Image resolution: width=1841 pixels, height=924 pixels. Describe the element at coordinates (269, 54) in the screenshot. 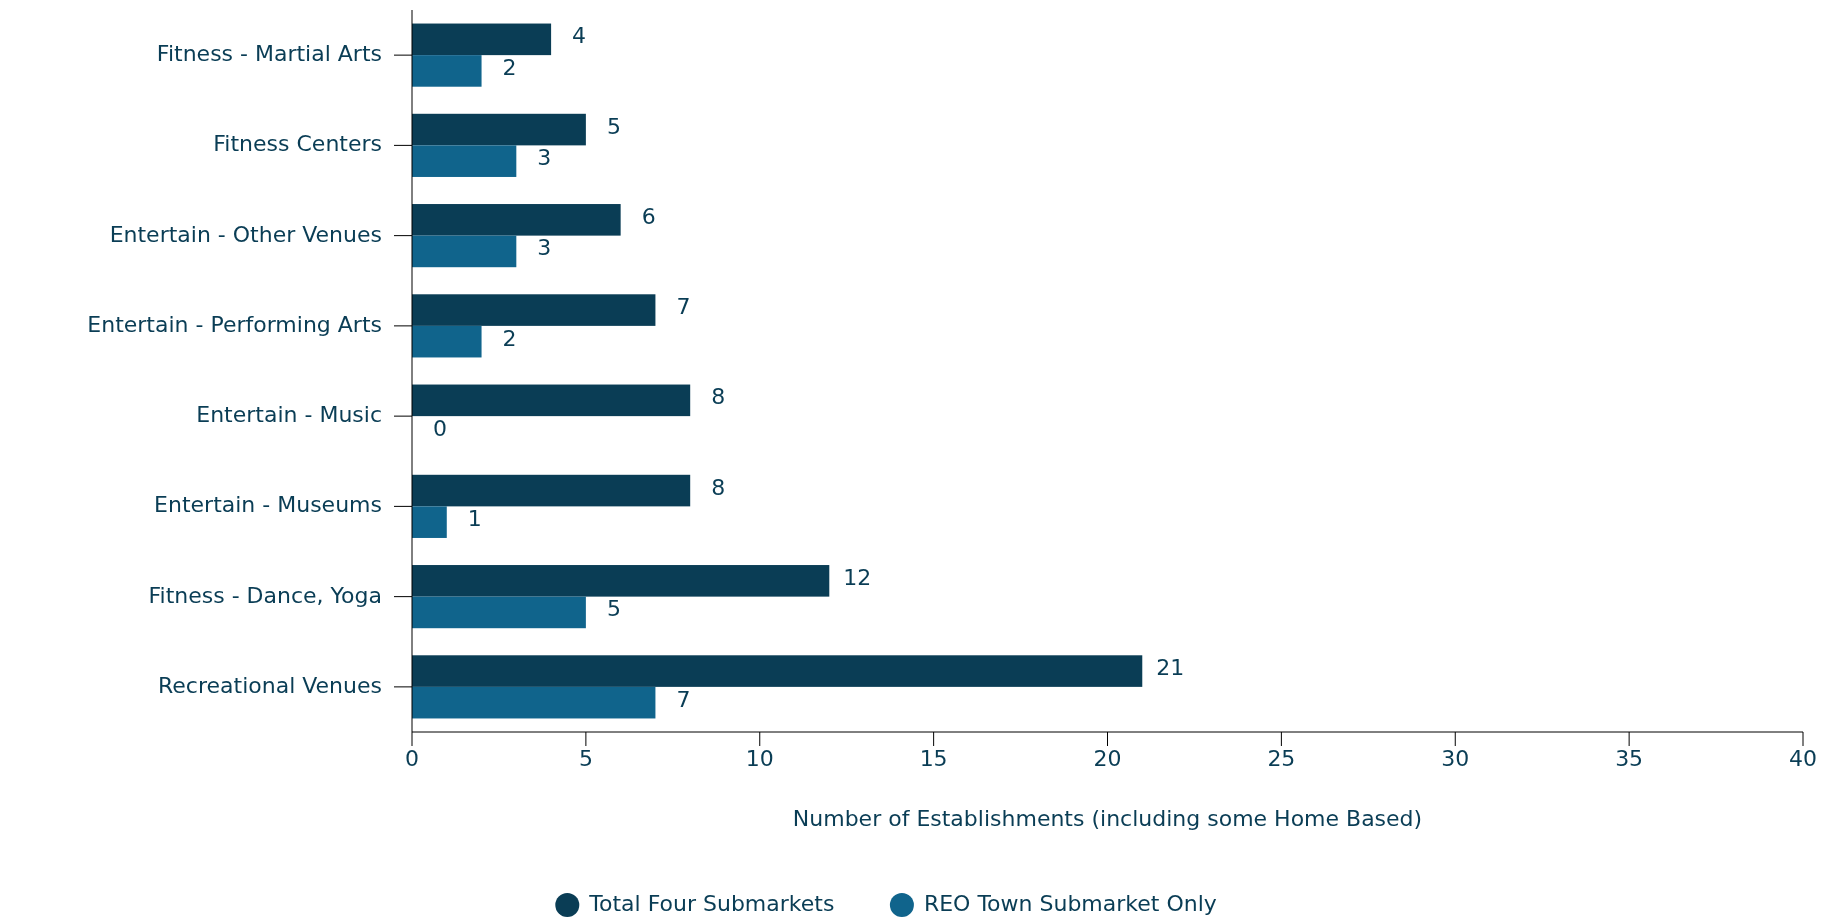

I see `y-tick-label: Fitness - Martial Arts` at that location.